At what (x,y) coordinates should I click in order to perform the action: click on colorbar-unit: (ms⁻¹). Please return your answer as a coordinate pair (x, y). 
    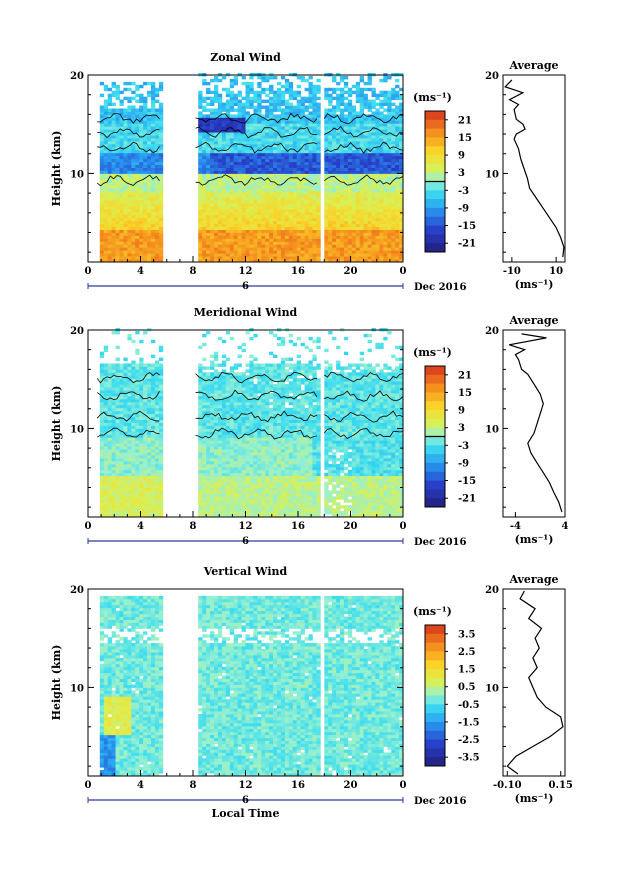
    Looking at the image, I should click on (432, 97).